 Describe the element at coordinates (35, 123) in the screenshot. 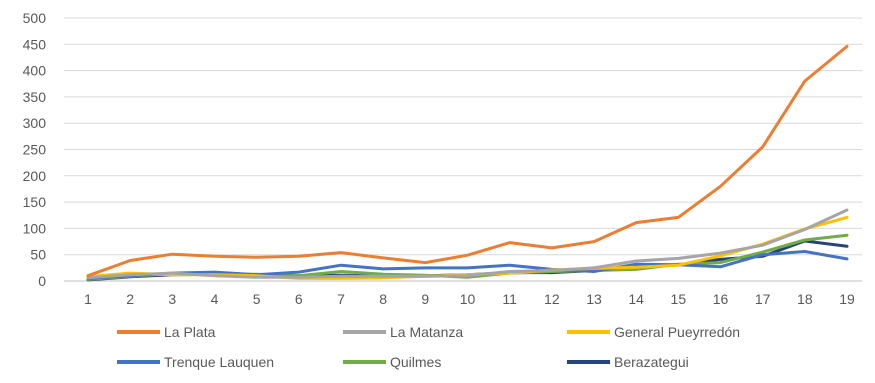

I see `y-tick-label: 300` at that location.